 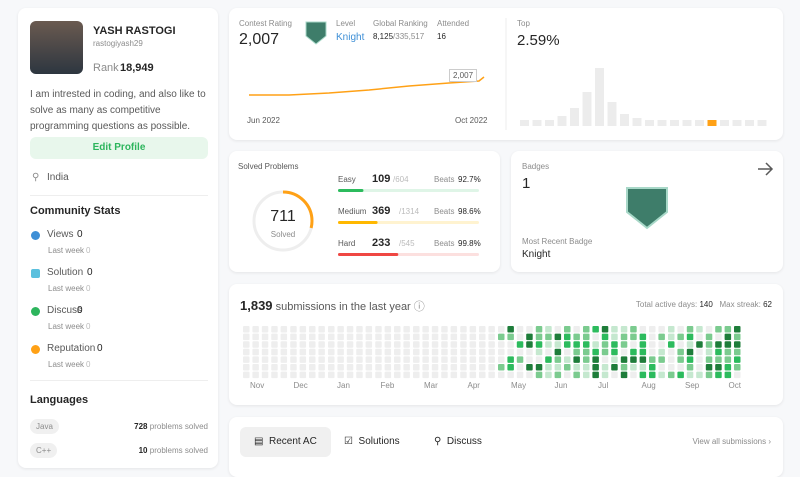 What do you see at coordinates (766, 169) in the screenshot?
I see `arrow-icon` at bounding box center [766, 169].